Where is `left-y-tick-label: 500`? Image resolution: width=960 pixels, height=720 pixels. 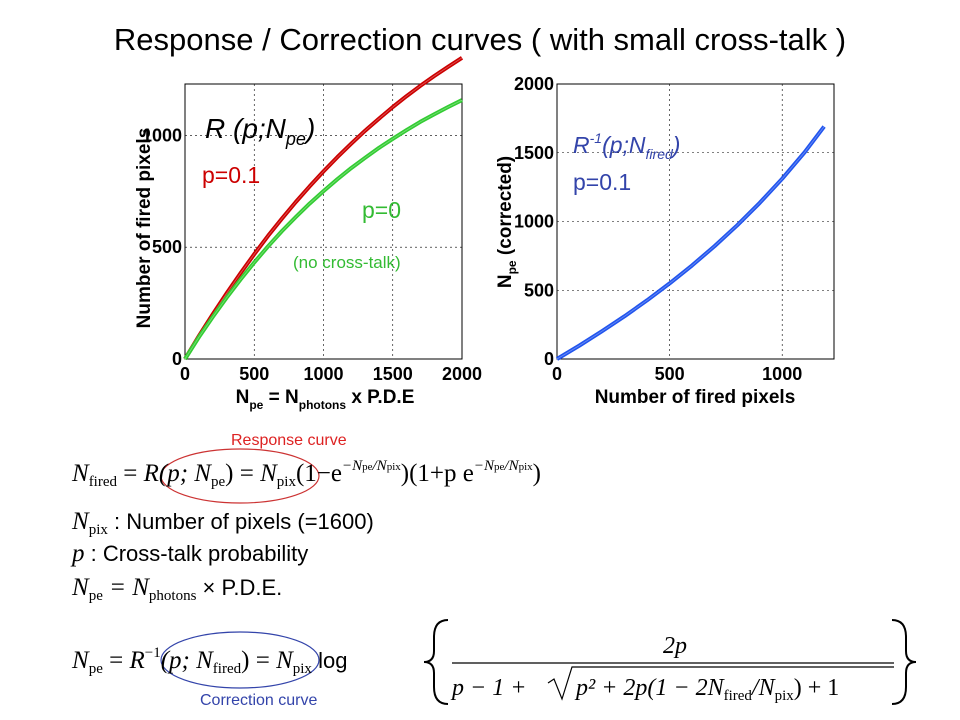
left-y-tick-label: 500 is located at coordinates (167, 247).